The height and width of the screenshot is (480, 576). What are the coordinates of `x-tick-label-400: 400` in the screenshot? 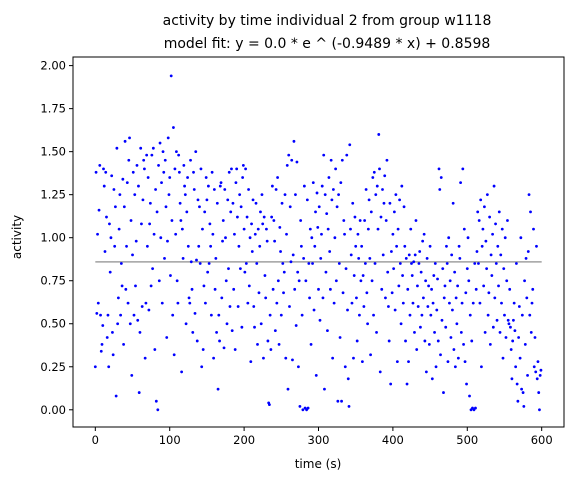 It's located at (393, 440).